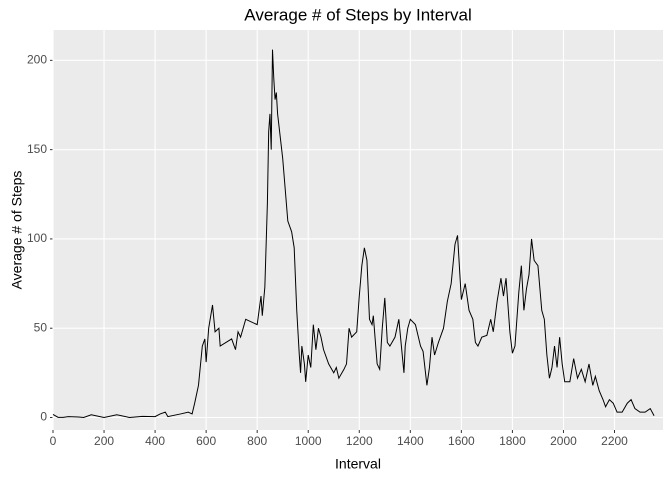 The width and height of the screenshot is (672, 485). Describe the element at coordinates (53, 441) in the screenshot. I see `x-tick-label: 0` at that location.